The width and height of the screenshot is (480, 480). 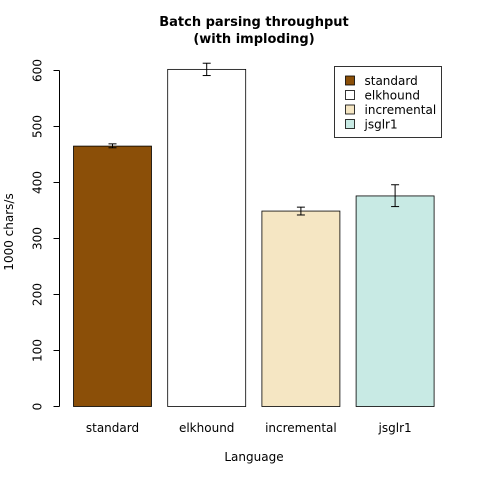 I want to click on bar-jsglr1, so click(x=395, y=301).